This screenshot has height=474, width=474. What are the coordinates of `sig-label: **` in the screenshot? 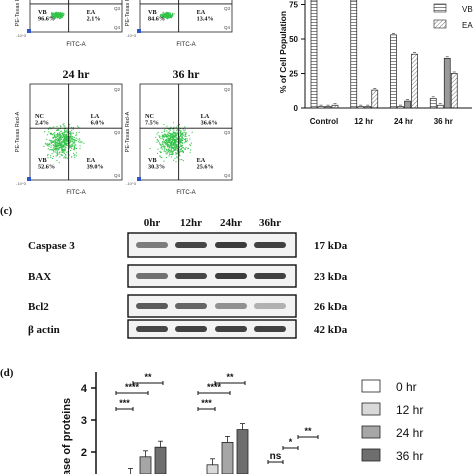 It's located at (230, 377).